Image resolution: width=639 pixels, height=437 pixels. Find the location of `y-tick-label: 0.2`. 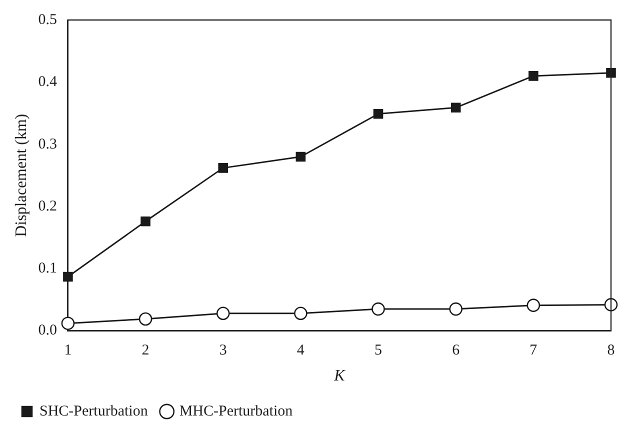

y-tick-label: 0.2 is located at coordinates (47, 206).